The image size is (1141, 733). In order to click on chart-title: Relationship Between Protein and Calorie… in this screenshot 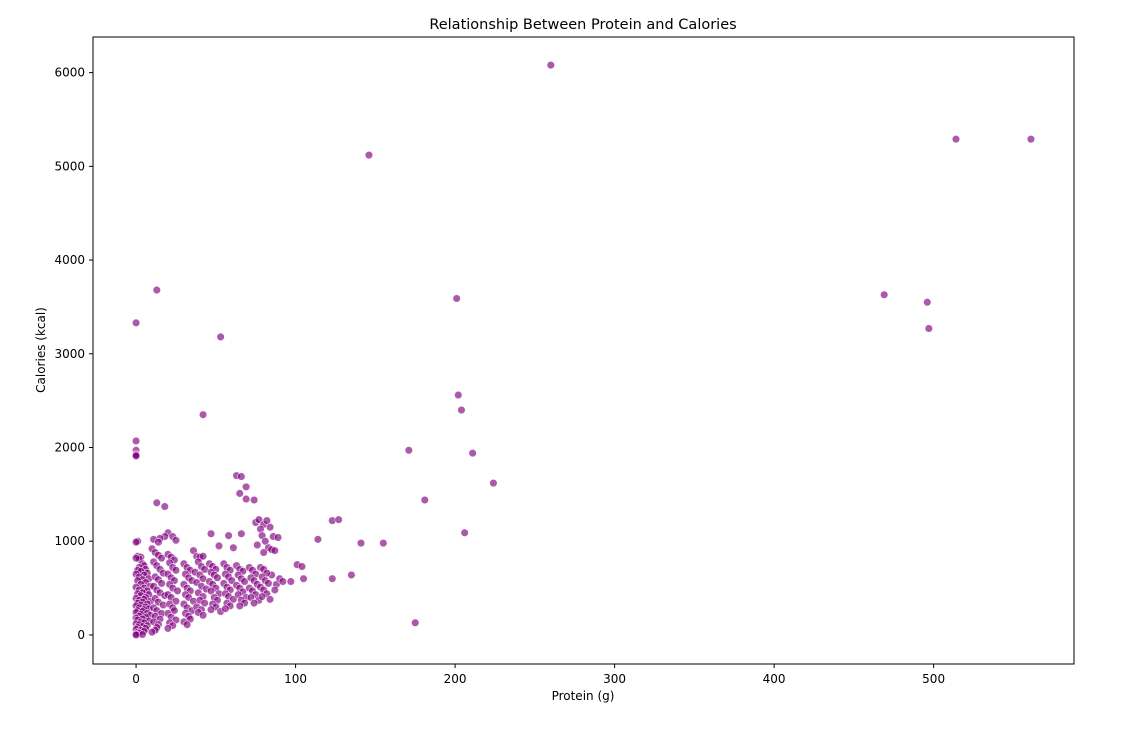, I will do `click(582, 25)`.